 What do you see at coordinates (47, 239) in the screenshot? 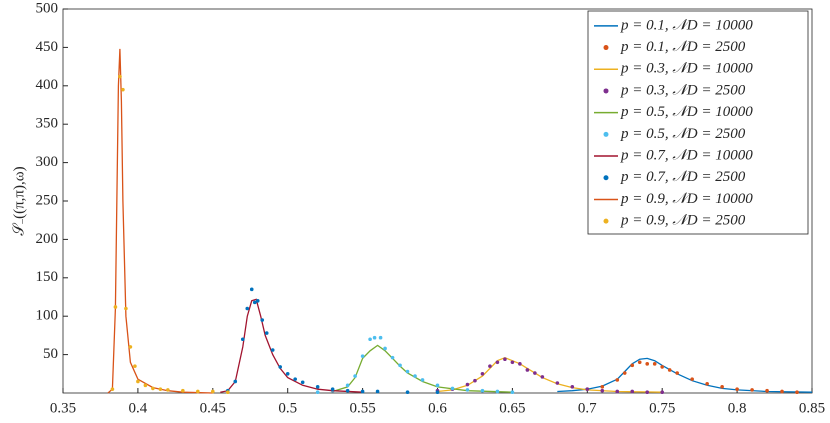
I see `y-tick-label: 200` at bounding box center [47, 239].